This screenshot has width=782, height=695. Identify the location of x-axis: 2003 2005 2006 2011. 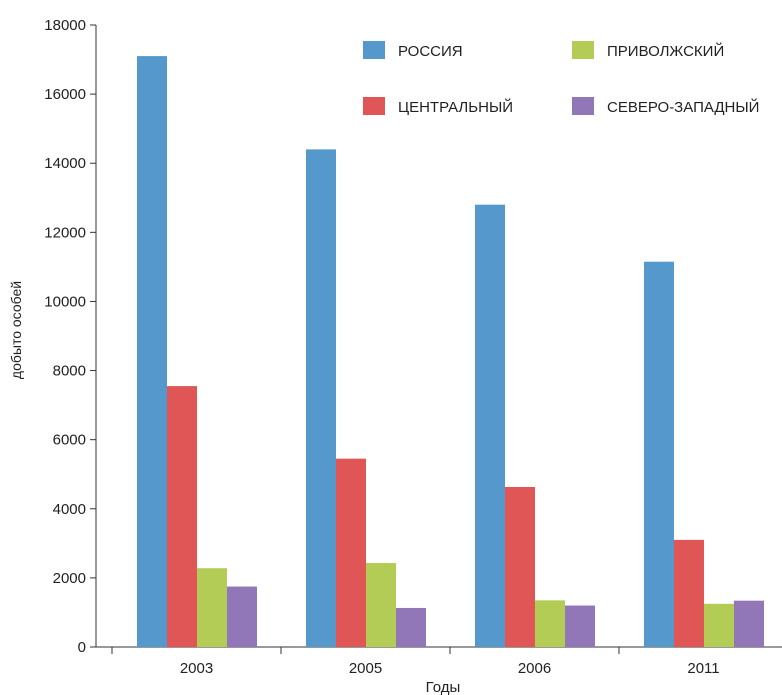
(439, 661).